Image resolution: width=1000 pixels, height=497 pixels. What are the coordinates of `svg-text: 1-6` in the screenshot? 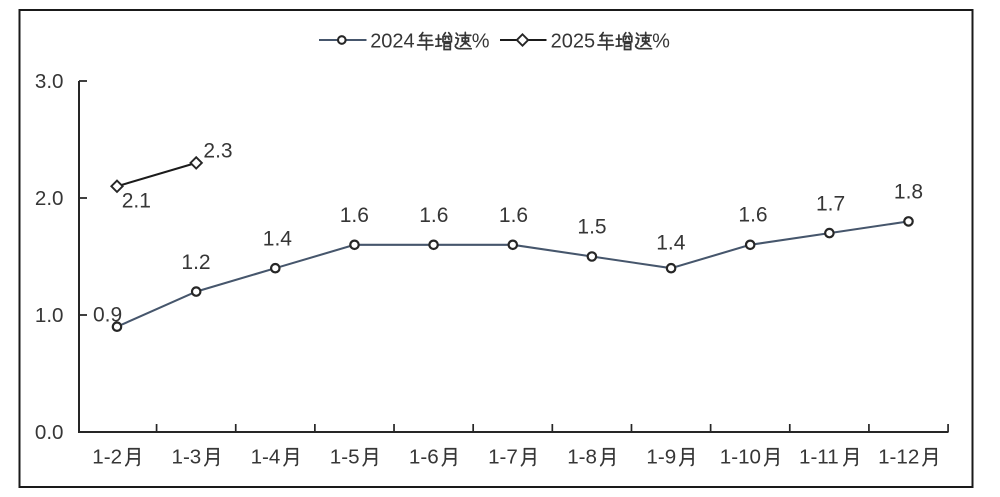 It's located at (424, 457).